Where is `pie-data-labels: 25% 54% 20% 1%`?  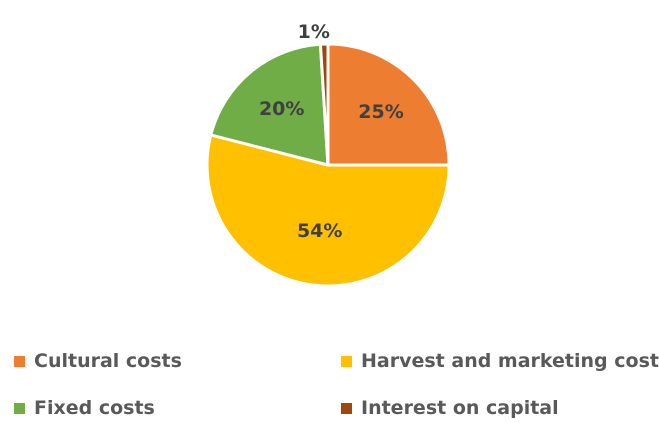 pie-data-labels: 25% 54% 20% 1% is located at coordinates (331, 131).